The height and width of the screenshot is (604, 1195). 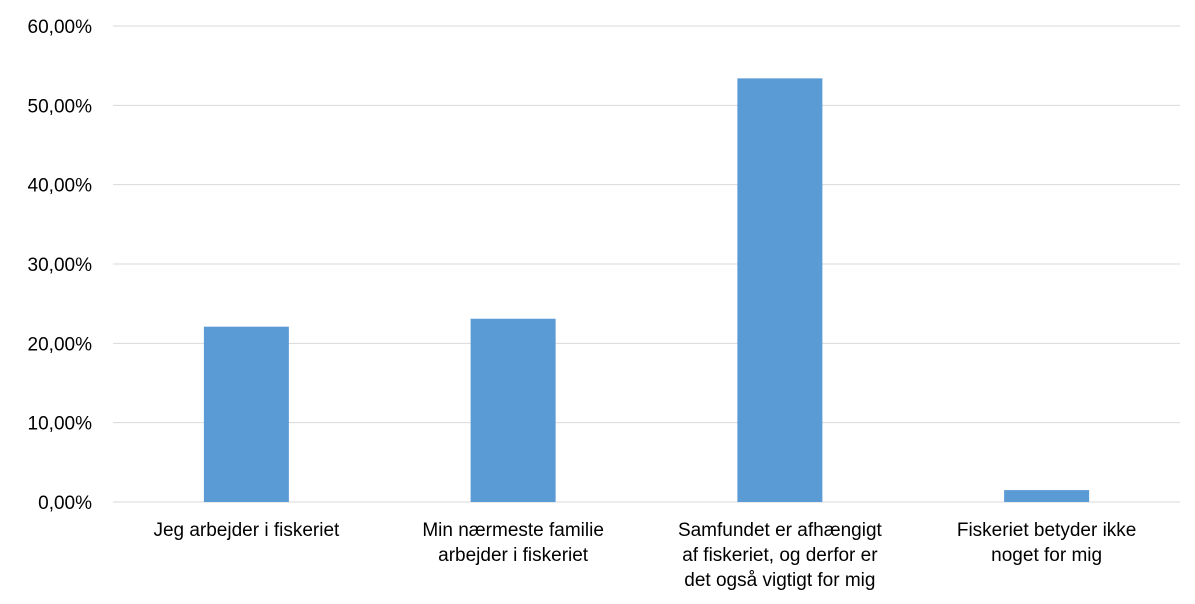 I want to click on y-tick-label: 40,00%, so click(x=60, y=186).